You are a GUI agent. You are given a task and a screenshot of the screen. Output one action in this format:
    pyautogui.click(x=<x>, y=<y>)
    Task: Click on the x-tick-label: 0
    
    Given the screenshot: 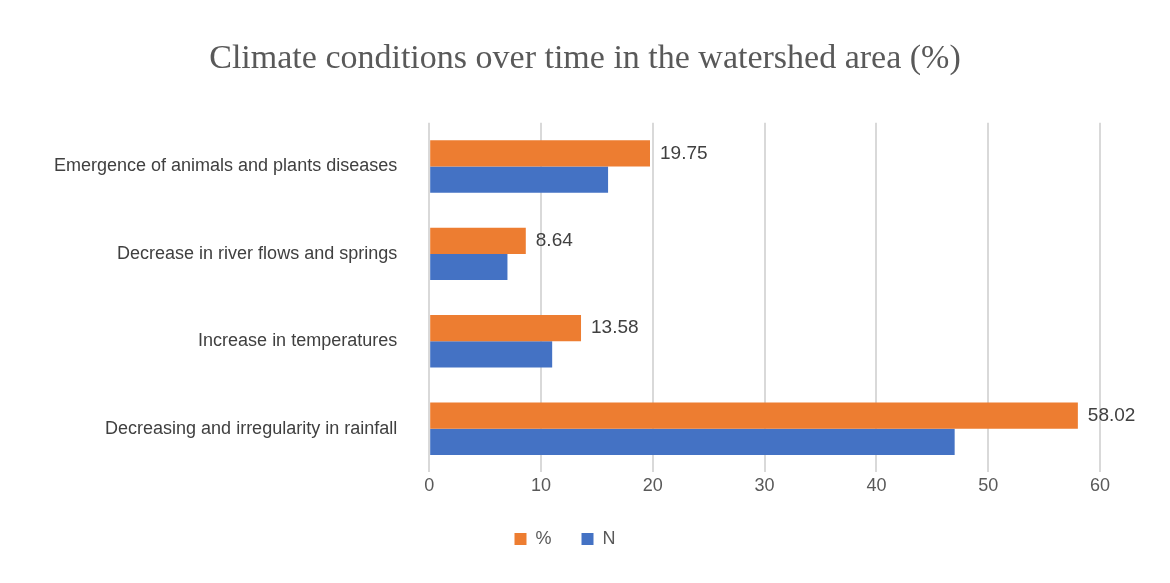 What is the action you would take?
    pyautogui.click(x=429, y=485)
    